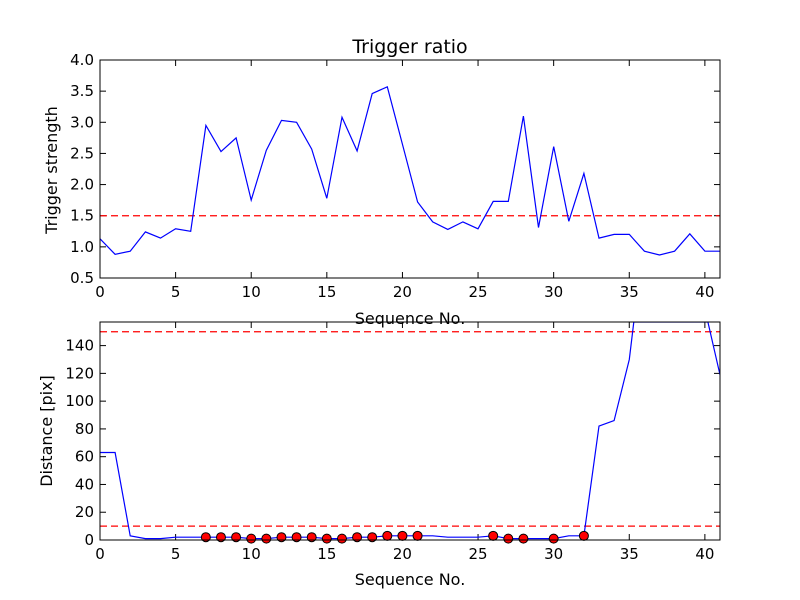 Image resolution: width=800 pixels, height=600 pixels. Describe the element at coordinates (409, 47) in the screenshot. I see `chart-title: Trigger ratio` at that location.